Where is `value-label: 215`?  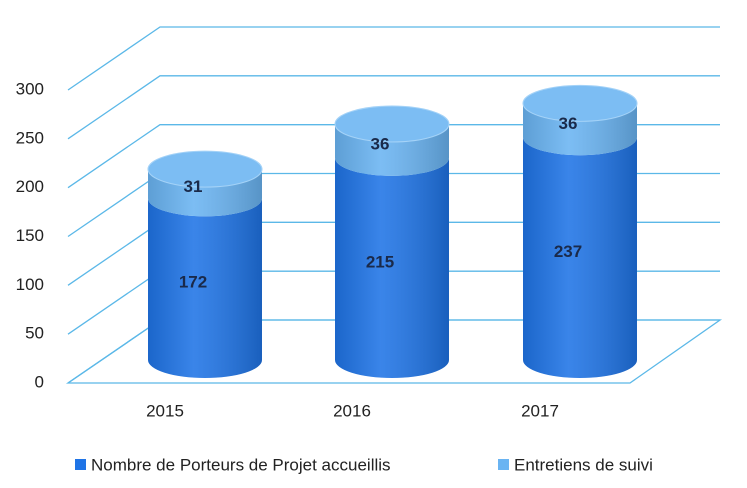 value-label: 215 is located at coordinates (380, 261).